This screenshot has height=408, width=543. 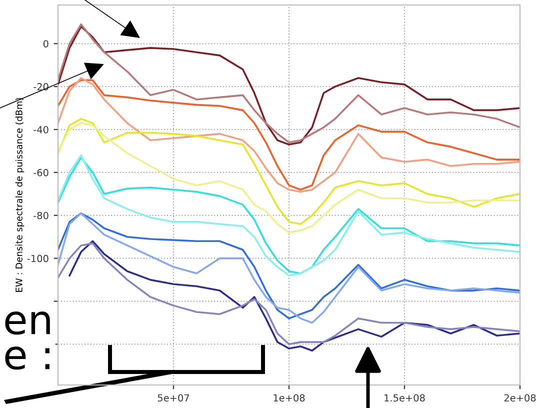 I want to click on x-tick-label: 1.5e+08, so click(x=404, y=398).